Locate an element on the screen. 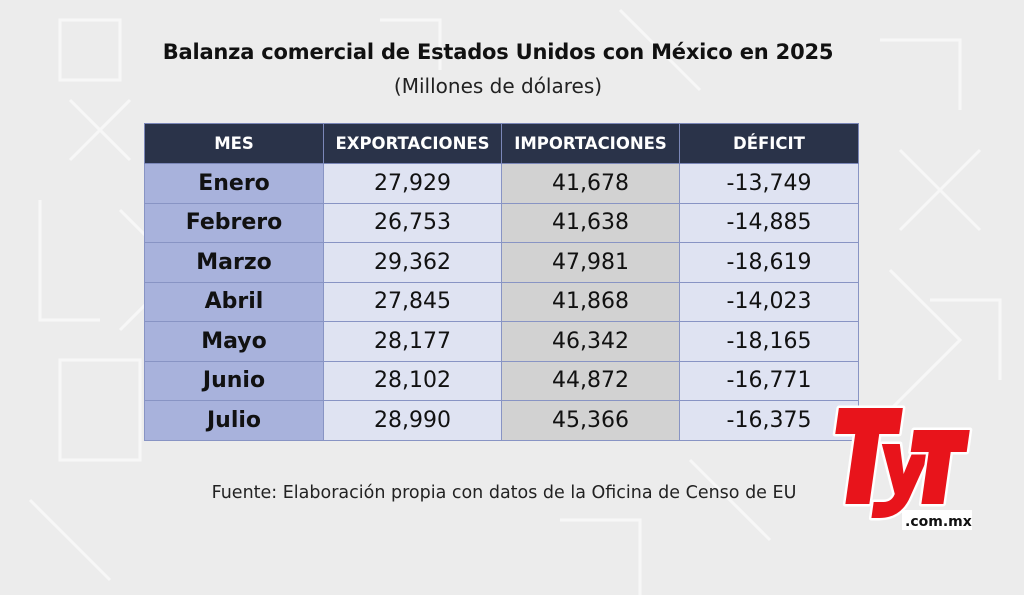  table-header-row: MES EXPORTACIONES IMPORTACIONES DÉFICIT is located at coordinates (501, 143).